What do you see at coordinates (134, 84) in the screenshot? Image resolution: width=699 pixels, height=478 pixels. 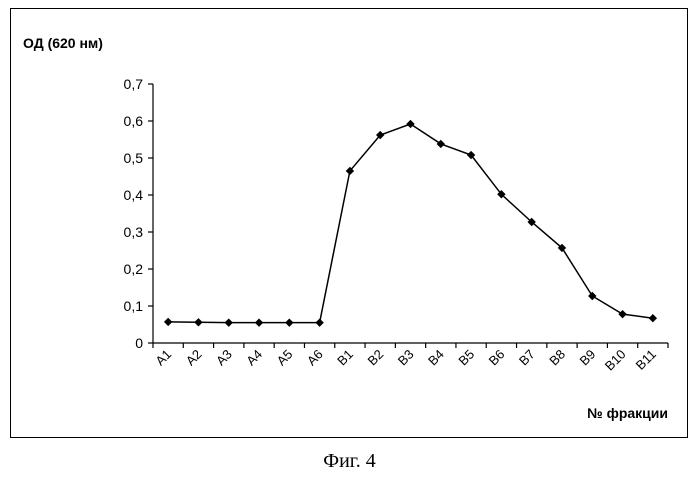 I see `y-tick-label: 0,7` at bounding box center [134, 84].